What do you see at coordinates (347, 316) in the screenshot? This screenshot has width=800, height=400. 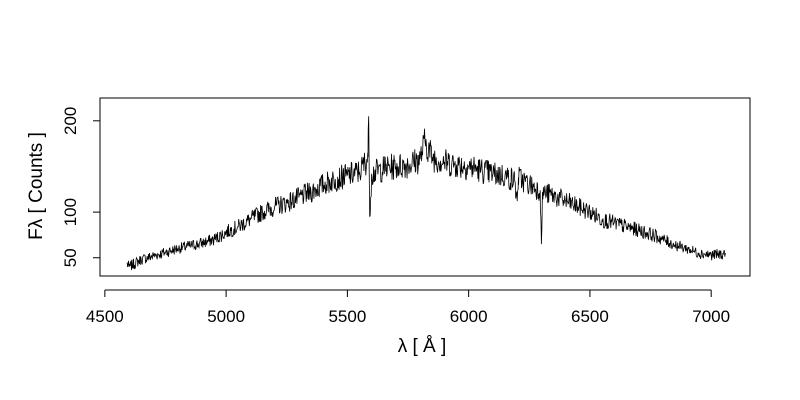 I see `x-tick-label: 5500` at bounding box center [347, 316].